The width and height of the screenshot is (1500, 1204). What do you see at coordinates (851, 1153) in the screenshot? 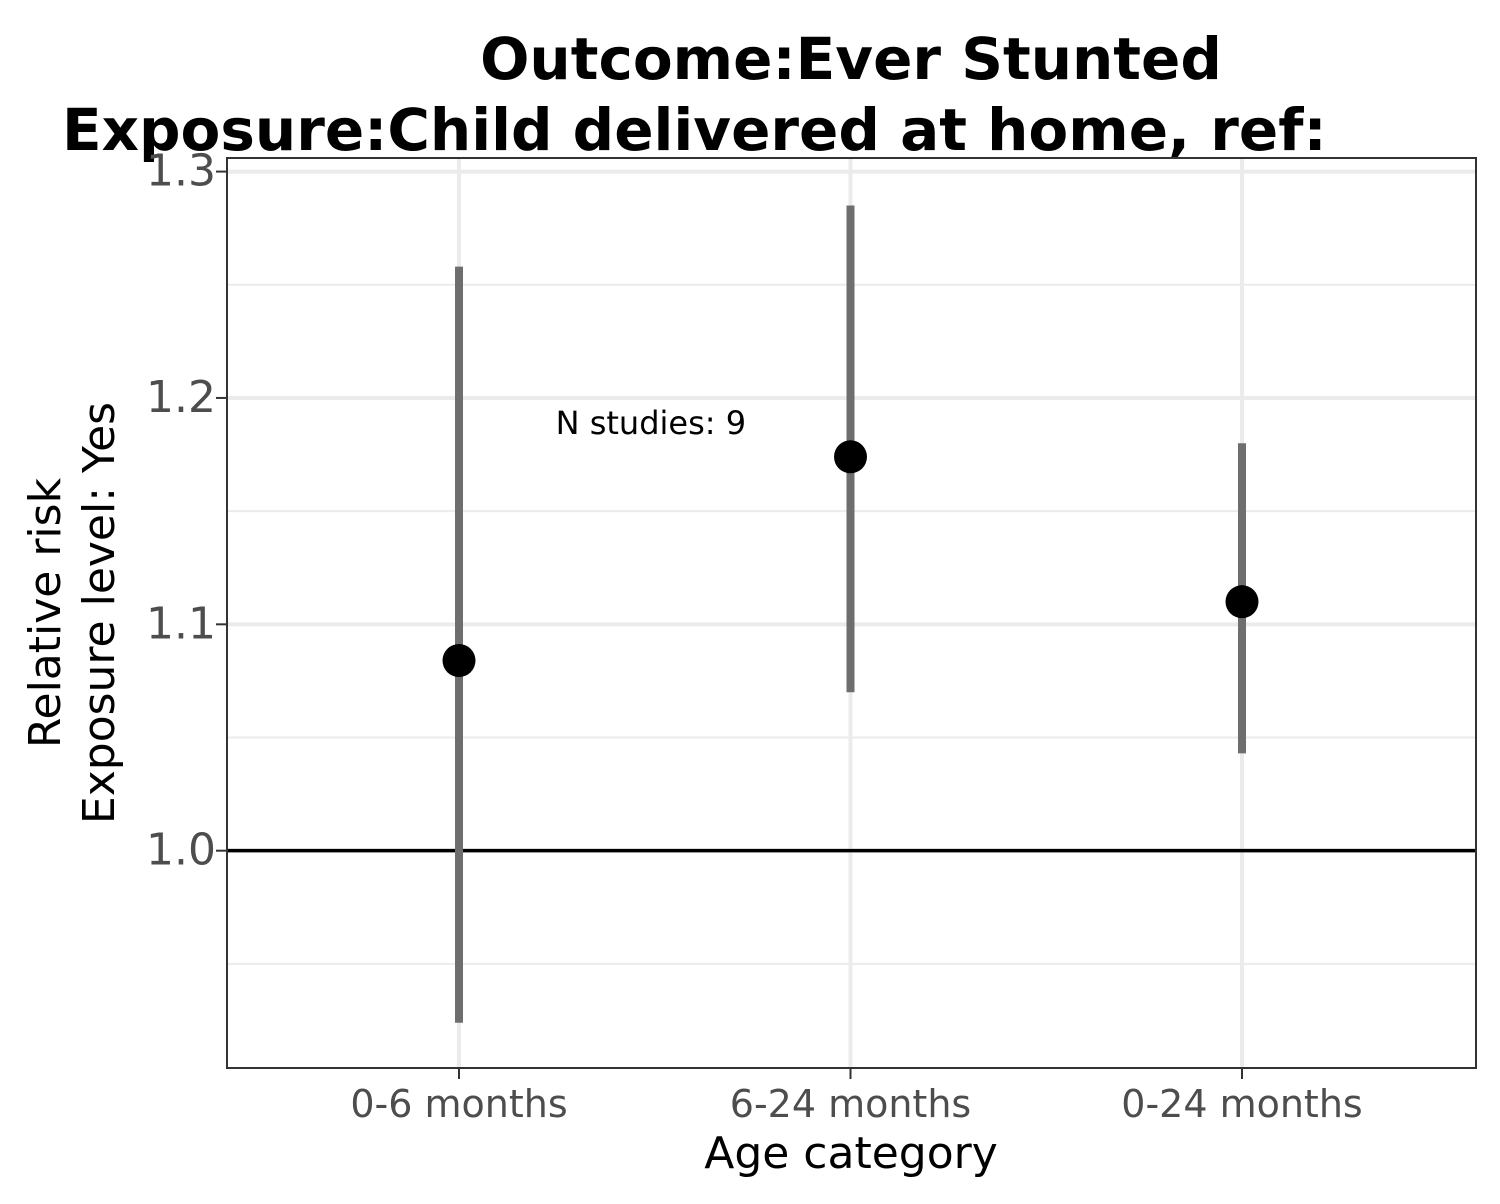
I see `x-axis-title: Age category` at bounding box center [851, 1153].